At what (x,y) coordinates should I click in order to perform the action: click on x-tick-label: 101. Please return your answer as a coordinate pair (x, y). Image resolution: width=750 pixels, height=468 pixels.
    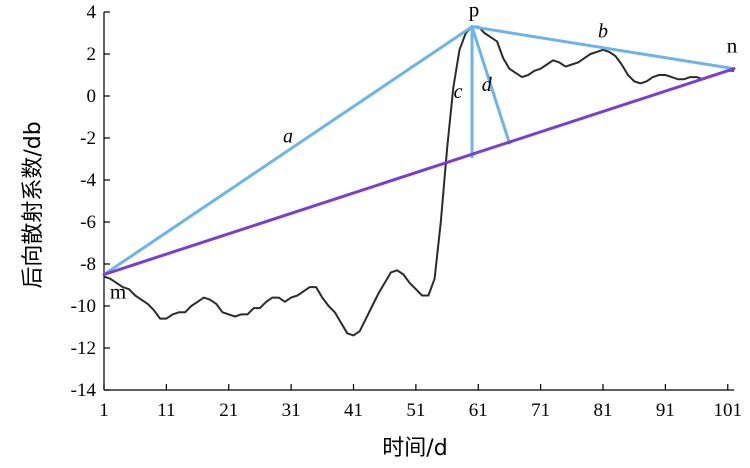
    Looking at the image, I should click on (728, 410).